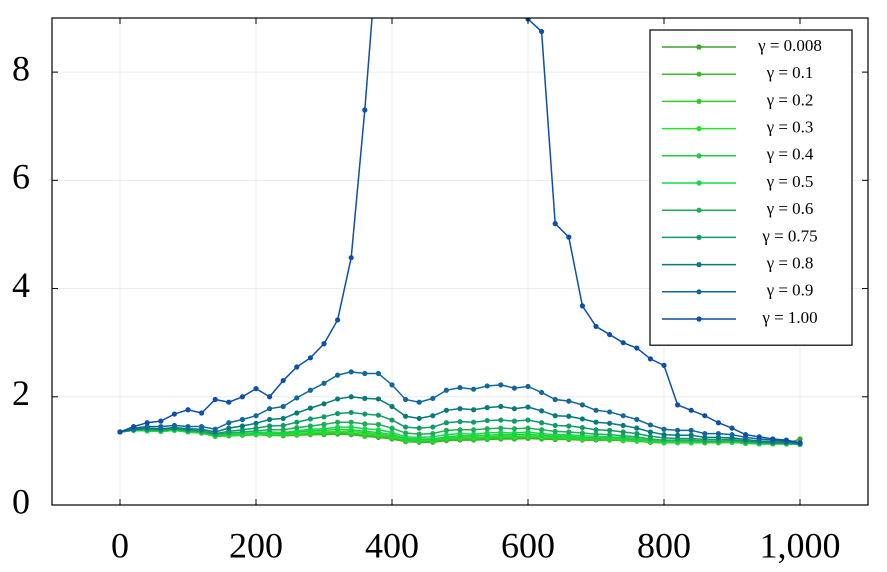 This screenshot has width=887, height=572. I want to click on x-tick-label: 800, so click(664, 545).